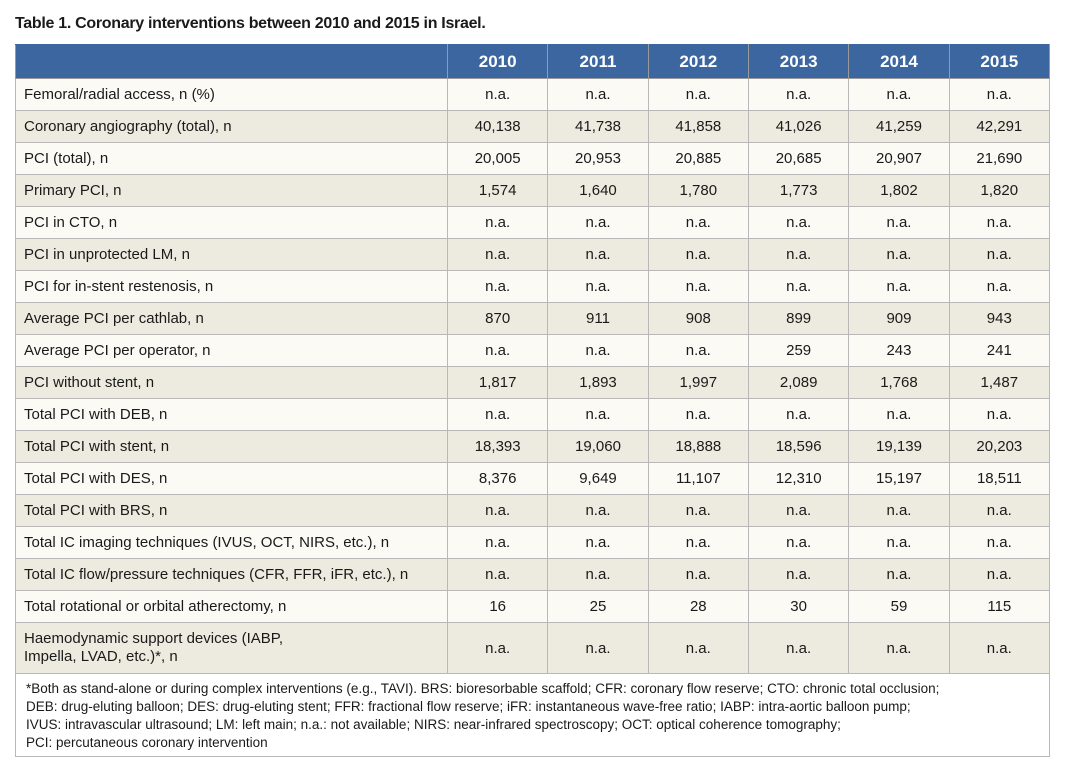 The image size is (1068, 778). What do you see at coordinates (231, 414) in the screenshot?
I see `row-label: Total PCI with DEB, n` at bounding box center [231, 414].